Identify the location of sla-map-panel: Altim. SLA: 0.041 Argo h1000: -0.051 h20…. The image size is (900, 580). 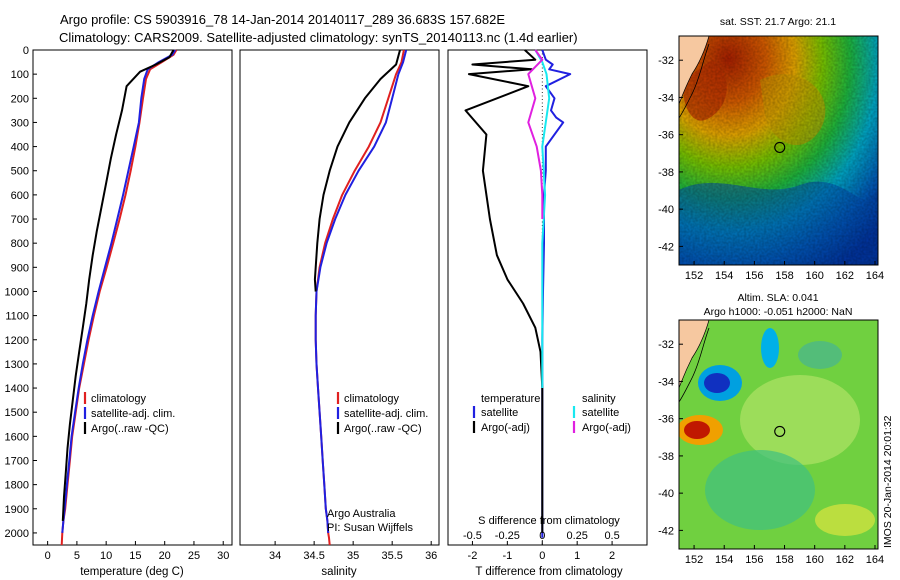
(771, 429).